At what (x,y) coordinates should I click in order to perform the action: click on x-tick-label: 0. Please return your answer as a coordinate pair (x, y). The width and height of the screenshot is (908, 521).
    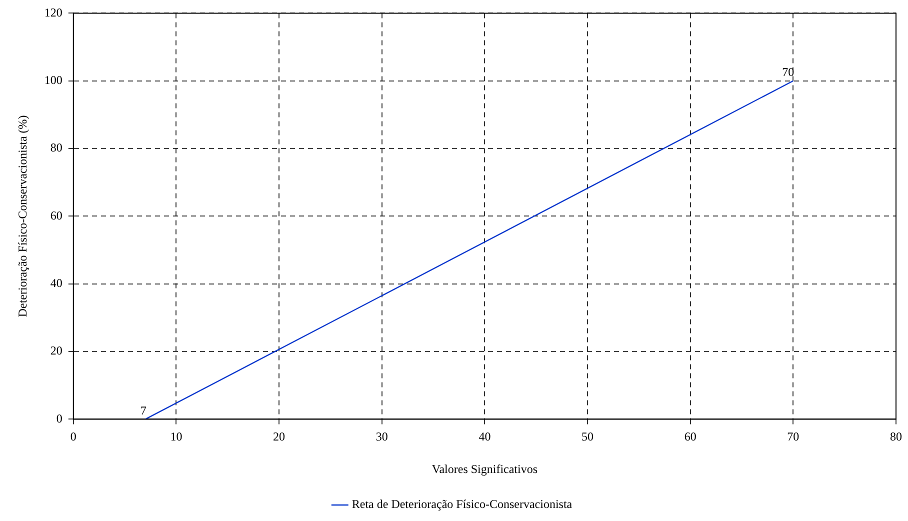
    Looking at the image, I should click on (73, 437).